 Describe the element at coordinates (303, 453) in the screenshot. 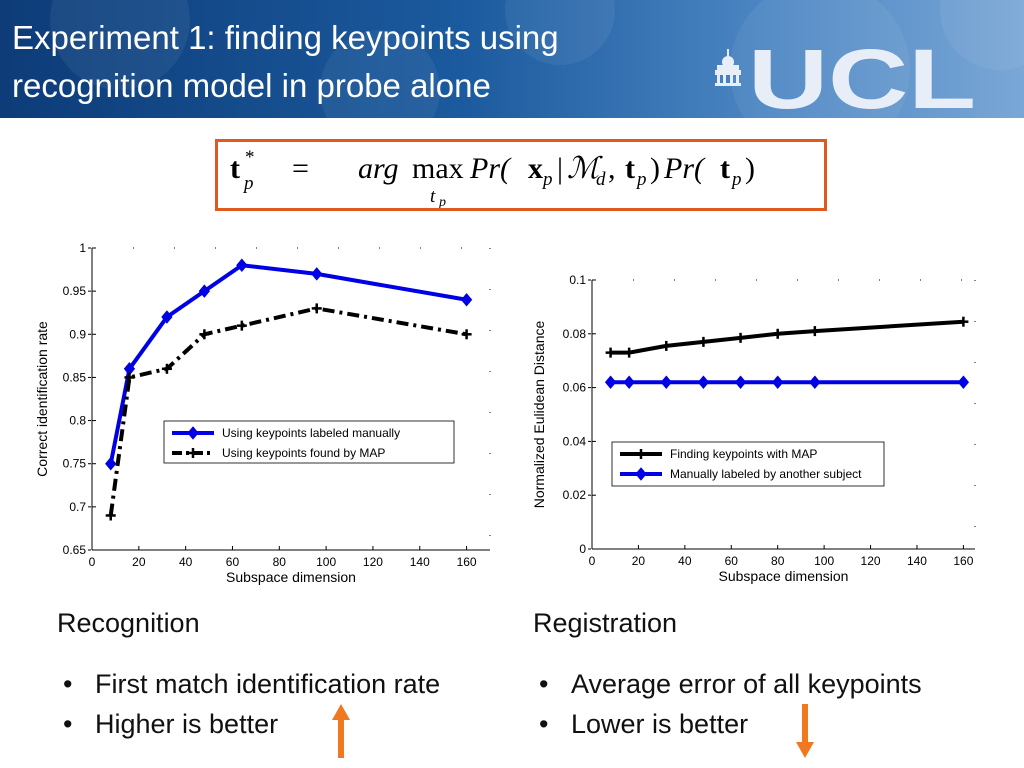

I see `legend-label: Using keypoints found by MAP` at that location.